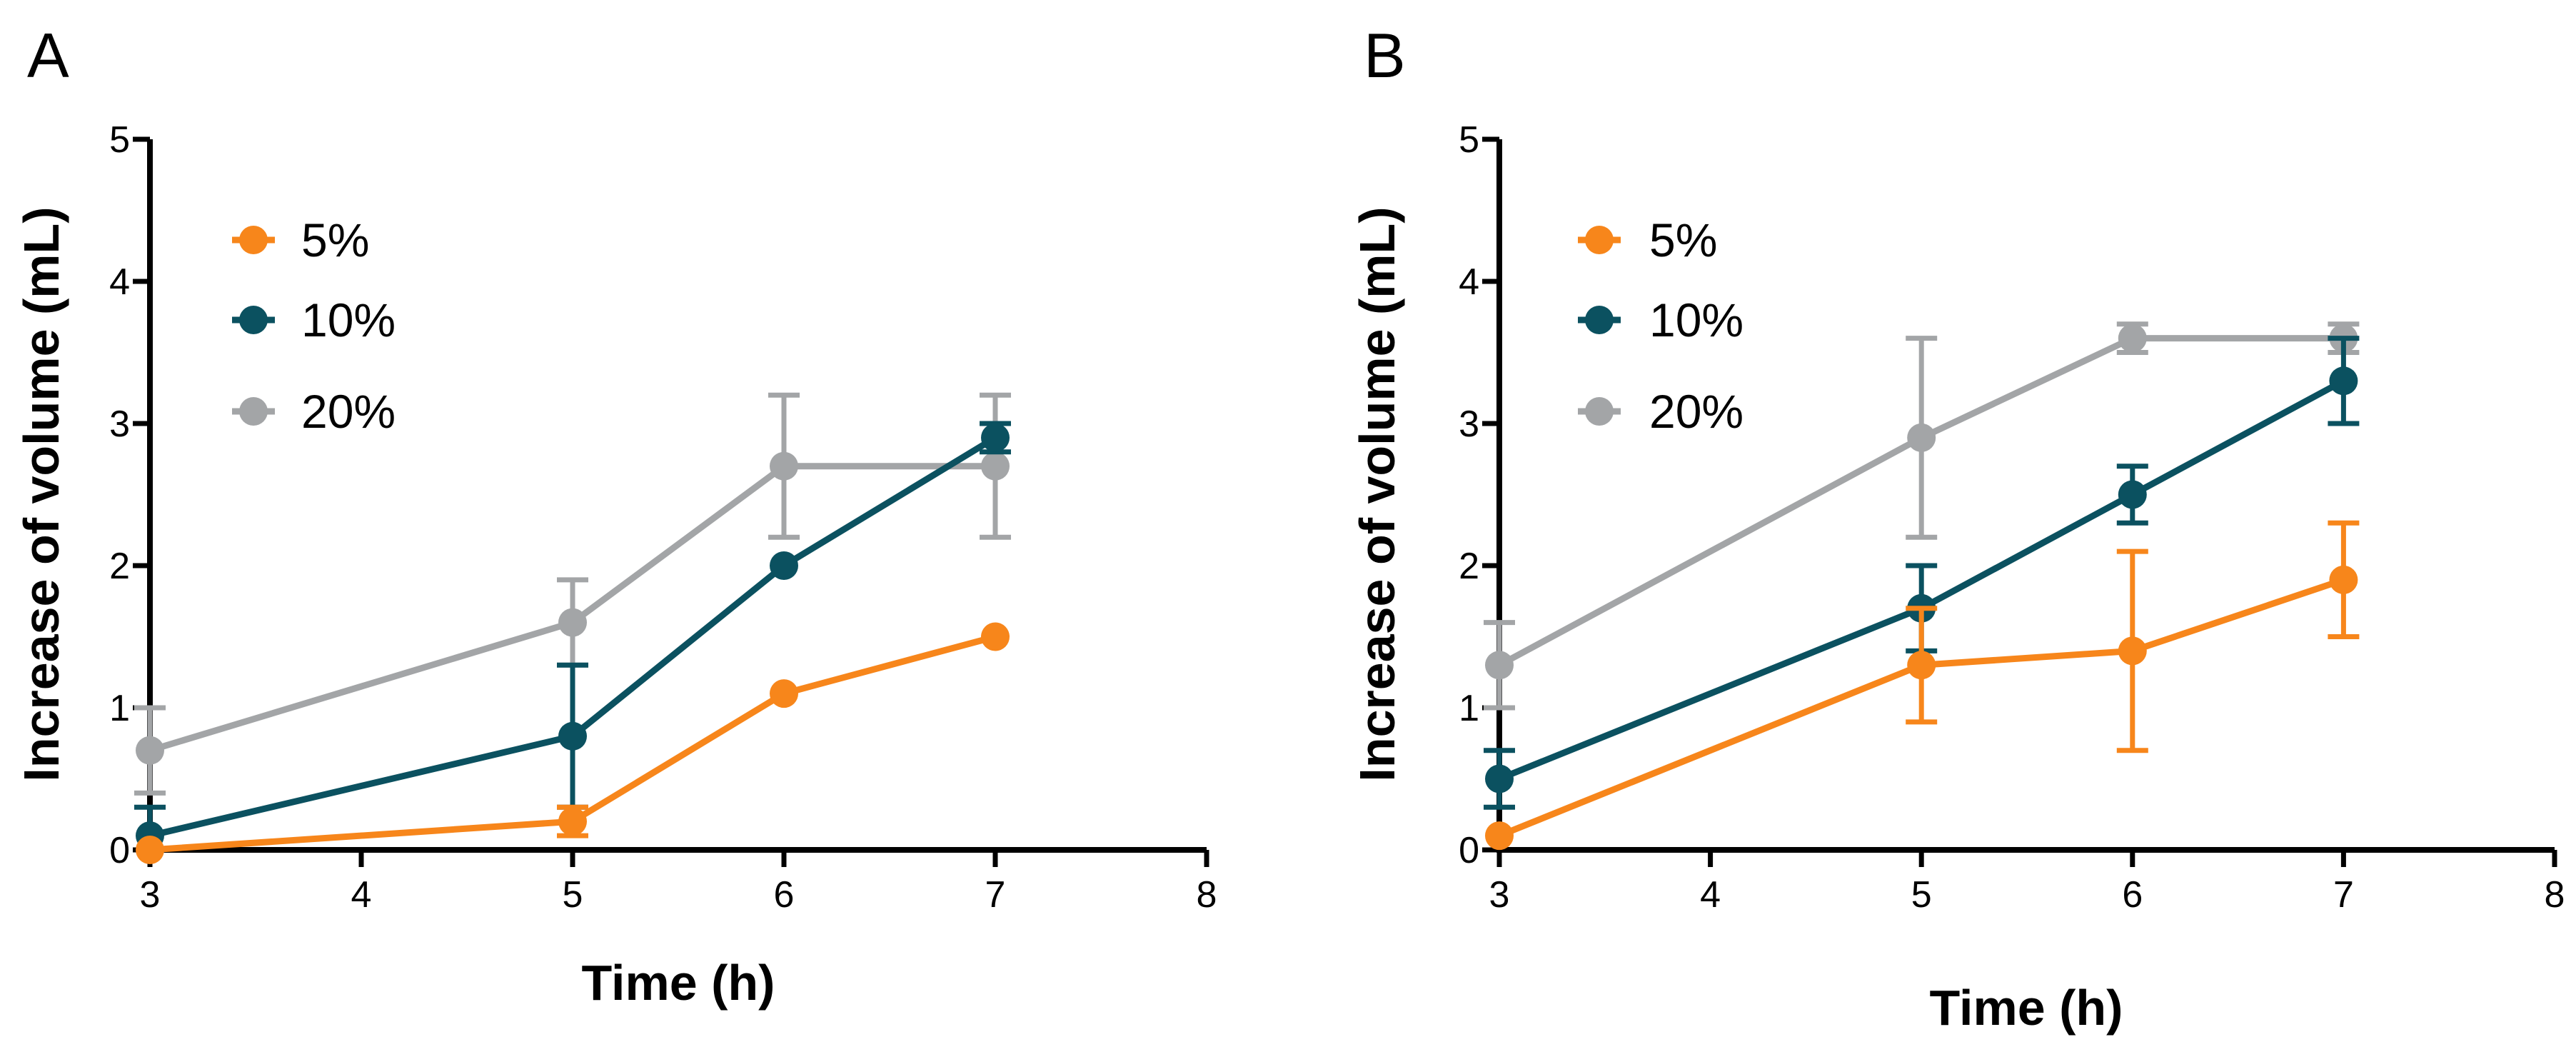 This screenshot has width=2576, height=1047. Describe the element at coordinates (784, 895) in the screenshot. I see `panel-a-x-tick-label: 6` at that location.